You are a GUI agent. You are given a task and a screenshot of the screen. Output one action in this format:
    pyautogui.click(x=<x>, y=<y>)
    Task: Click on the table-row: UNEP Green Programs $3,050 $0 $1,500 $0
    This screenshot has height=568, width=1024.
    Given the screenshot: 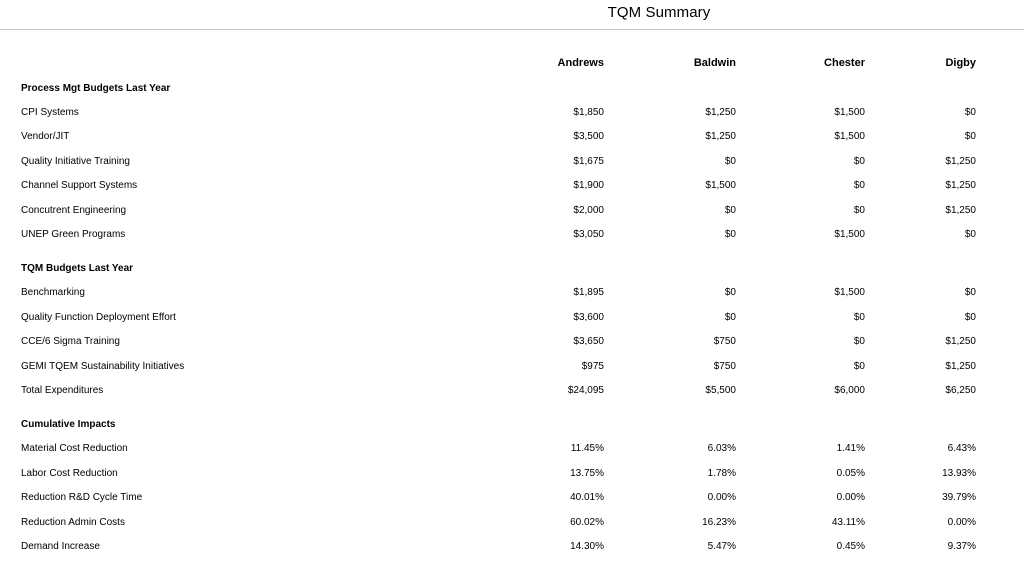 What is the action you would take?
    pyautogui.click(x=512, y=236)
    